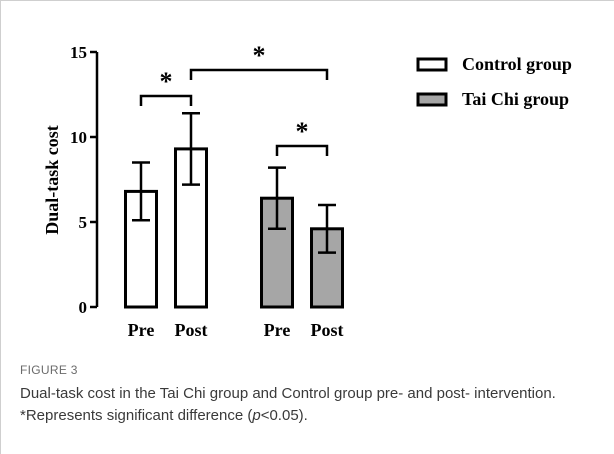 The image size is (614, 454). Describe the element at coordinates (256, 415) in the screenshot. I see `caption-p-italic: p` at that location.